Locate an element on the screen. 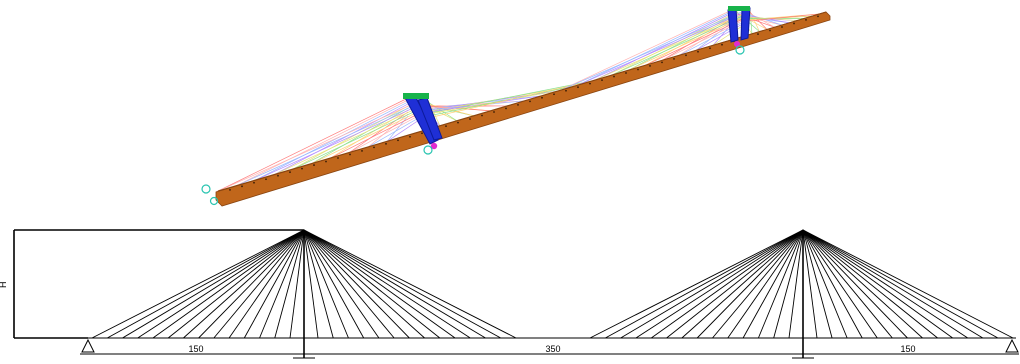 Image resolution: width=1020 pixels, height=364 pixels. left-pylon-anchor is located at coordinates (434, 146).